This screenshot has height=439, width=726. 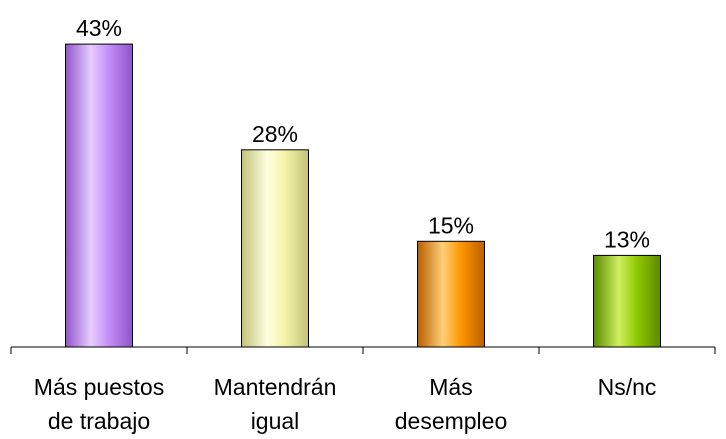 I want to click on value-label-1: 43%, so click(x=99, y=28).